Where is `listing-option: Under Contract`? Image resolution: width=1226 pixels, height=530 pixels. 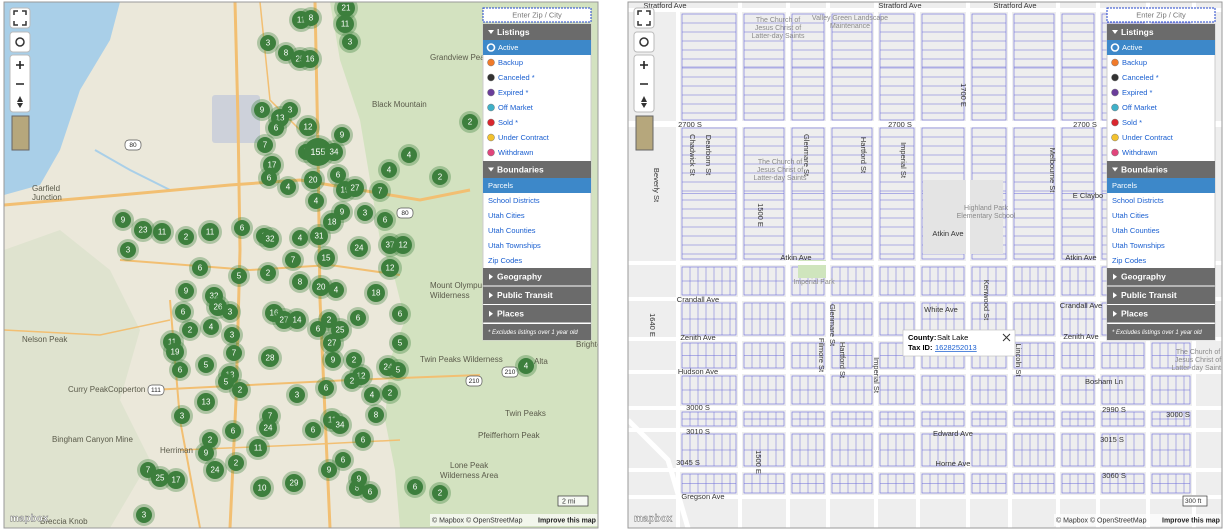
listing-option: Under Contract is located at coordinates (1148, 137).